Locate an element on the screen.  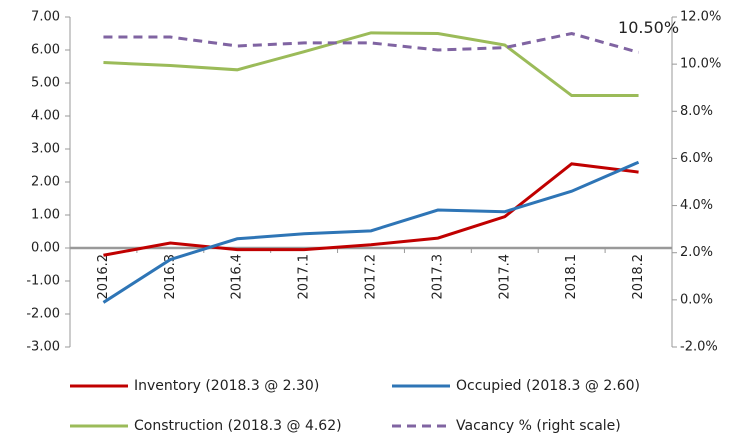
y-tick-label: 0.00 is located at coordinates (45, 248).